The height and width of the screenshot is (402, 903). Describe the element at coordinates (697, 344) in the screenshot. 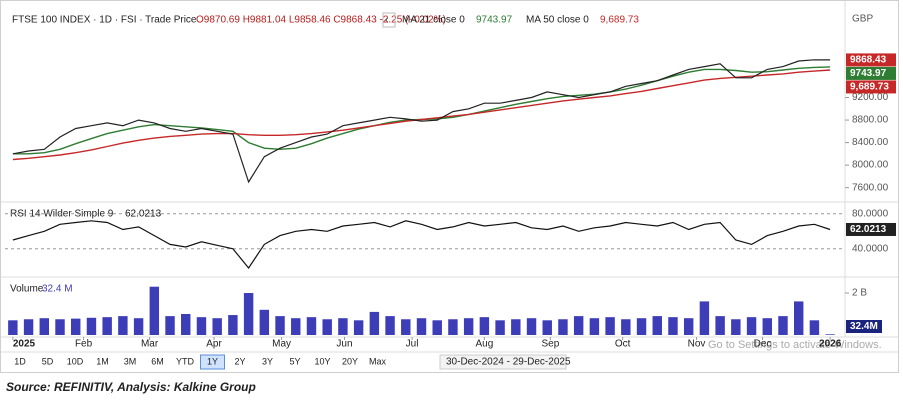

I see `x-tick-label: Nov` at that location.